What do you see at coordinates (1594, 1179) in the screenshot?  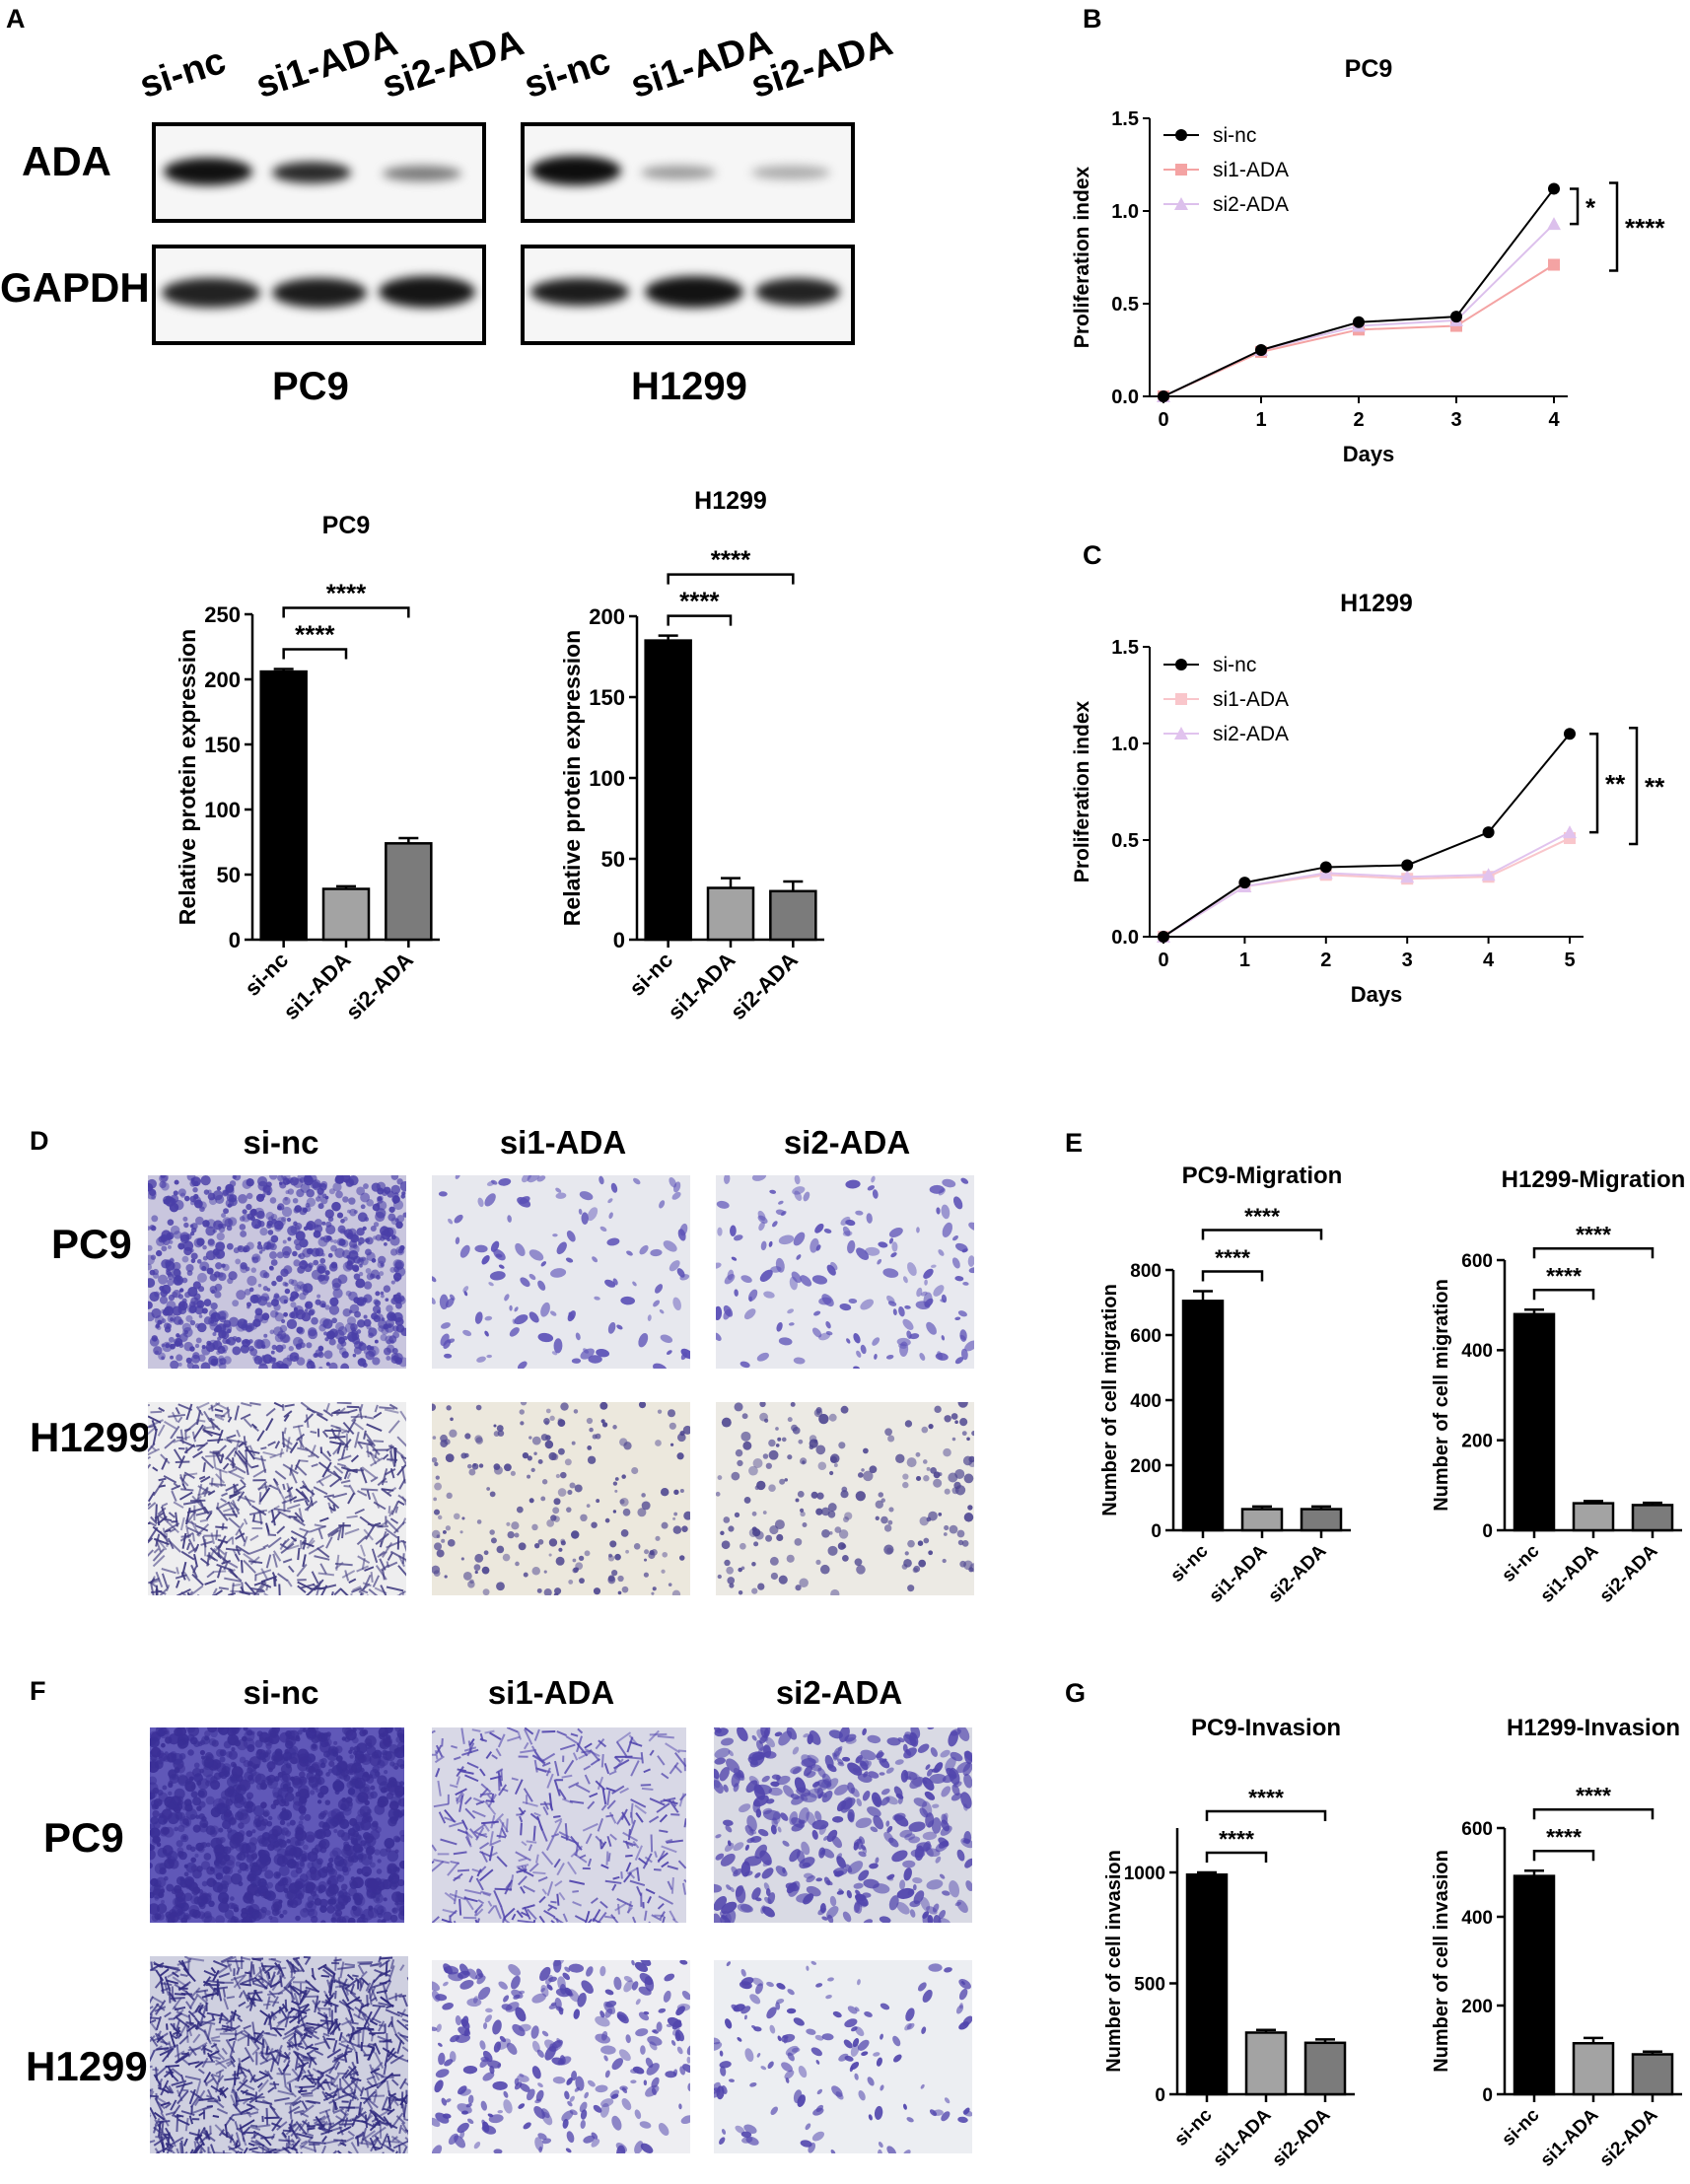 I see `chart-title: H1299-Migration` at bounding box center [1594, 1179].